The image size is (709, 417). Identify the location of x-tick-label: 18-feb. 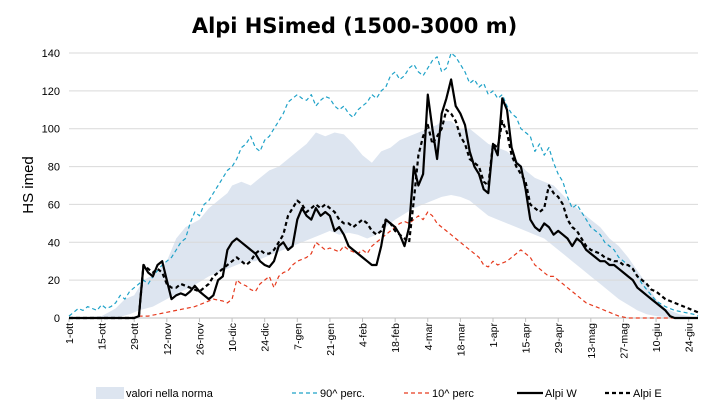
(396, 338).